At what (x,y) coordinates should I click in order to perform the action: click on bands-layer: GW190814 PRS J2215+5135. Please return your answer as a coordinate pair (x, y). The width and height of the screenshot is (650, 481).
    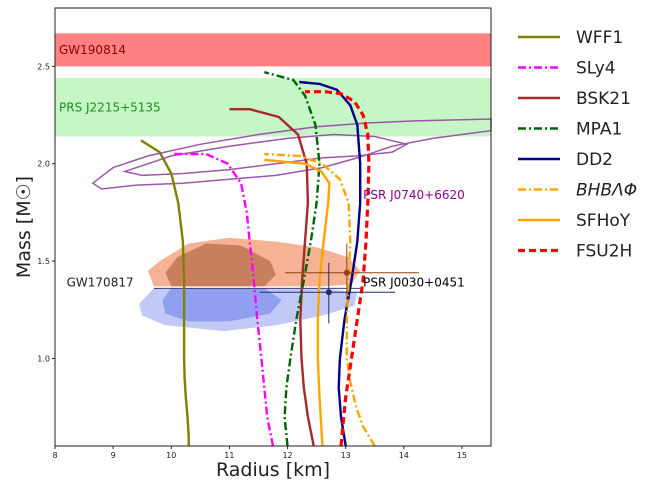
    Looking at the image, I should click on (273, 85).